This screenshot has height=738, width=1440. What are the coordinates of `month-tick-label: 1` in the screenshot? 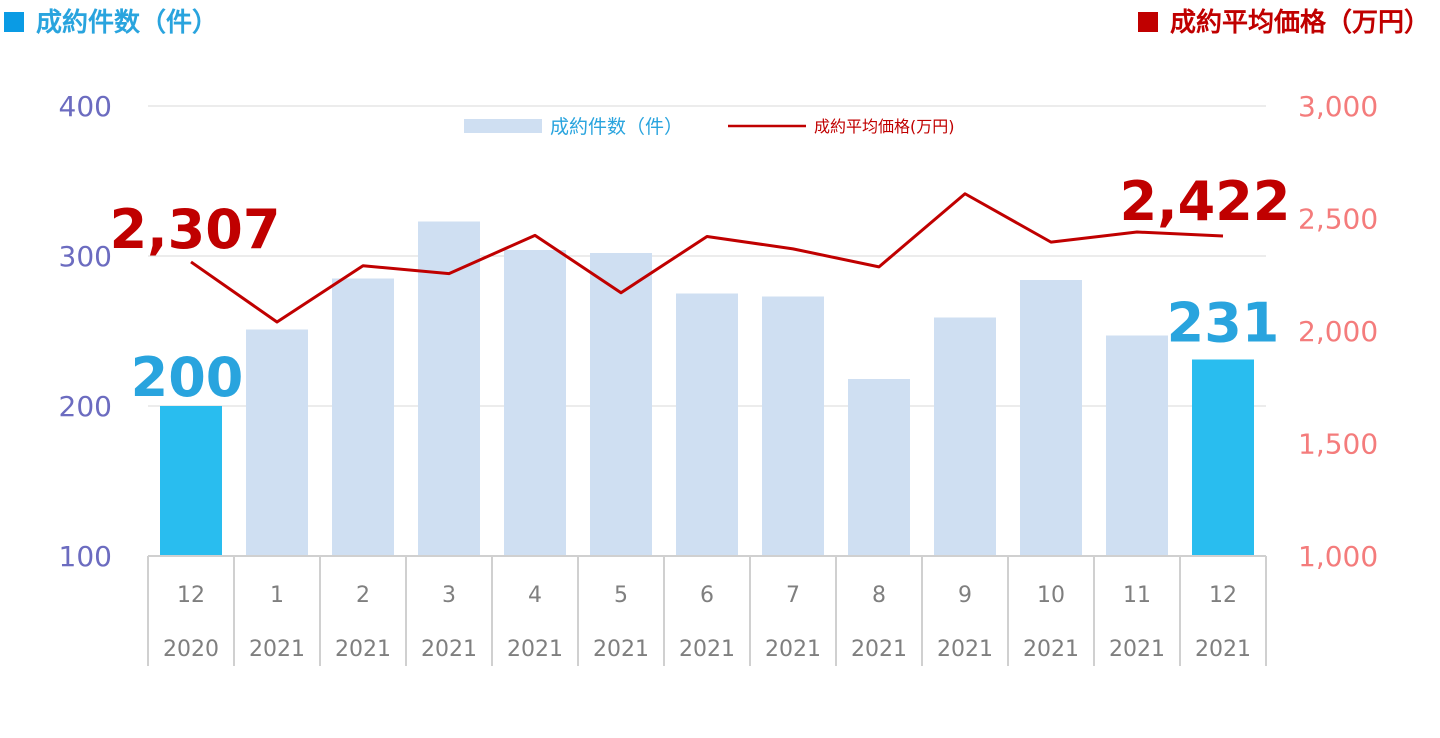 It's located at (277, 595).